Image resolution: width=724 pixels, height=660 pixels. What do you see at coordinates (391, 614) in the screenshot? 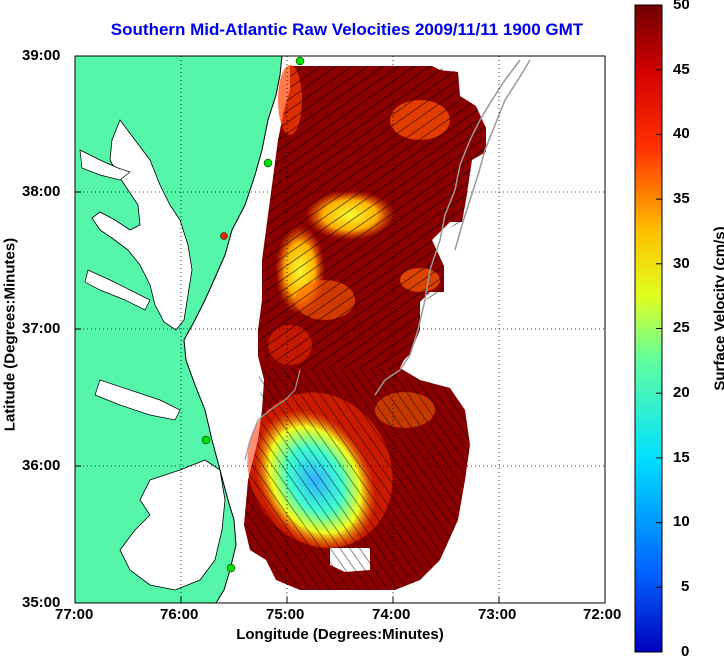
I see `x-tick-label: 74:00` at bounding box center [391, 614].